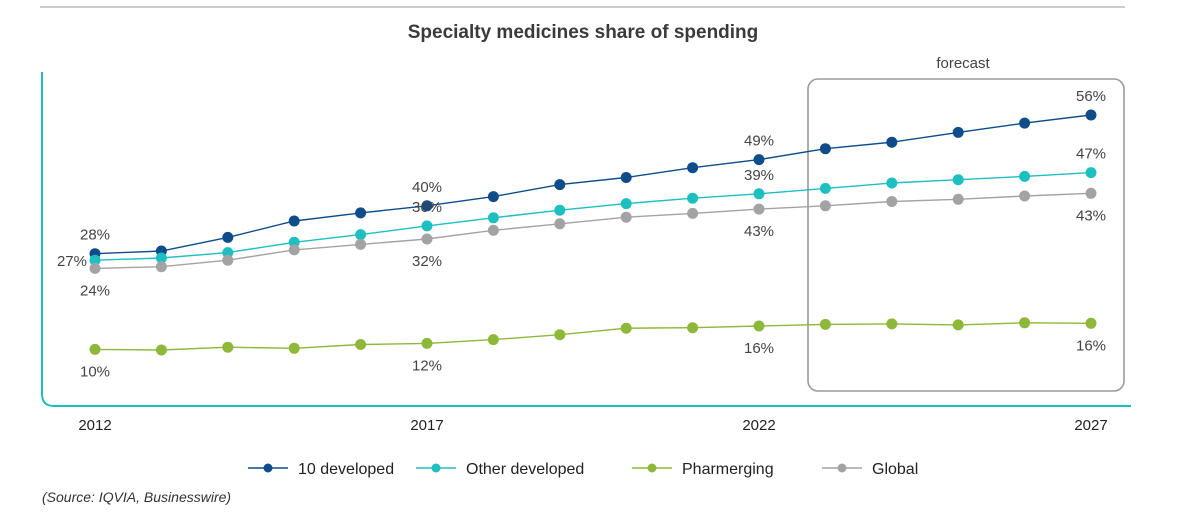 The width and height of the screenshot is (1200, 518). What do you see at coordinates (95, 235) in the screenshot?
I see `data-label-10-developed: 28%` at bounding box center [95, 235].